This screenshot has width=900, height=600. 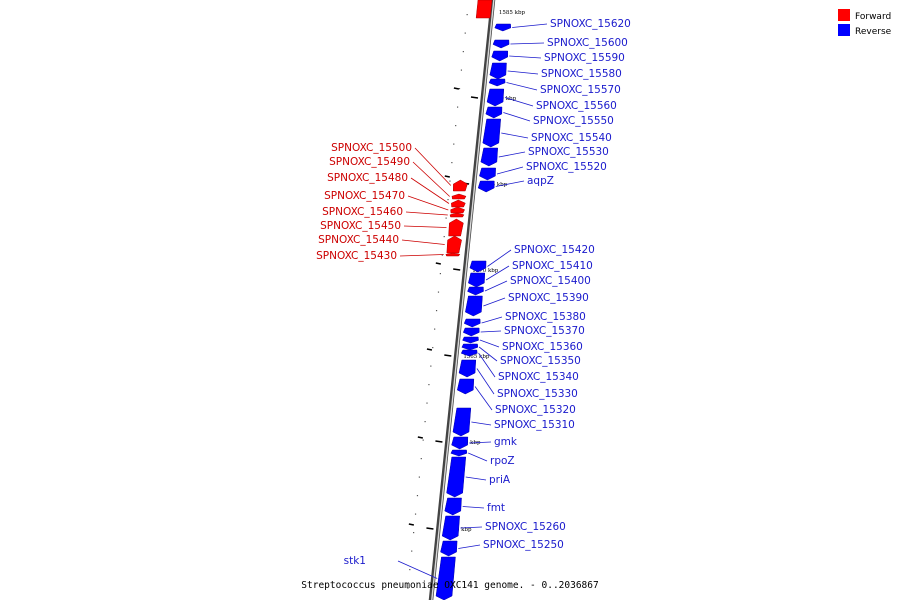 What do you see at coordinates (537, 394) in the screenshot?
I see `gene-label: SPNOXC_15330` at bounding box center [537, 394].